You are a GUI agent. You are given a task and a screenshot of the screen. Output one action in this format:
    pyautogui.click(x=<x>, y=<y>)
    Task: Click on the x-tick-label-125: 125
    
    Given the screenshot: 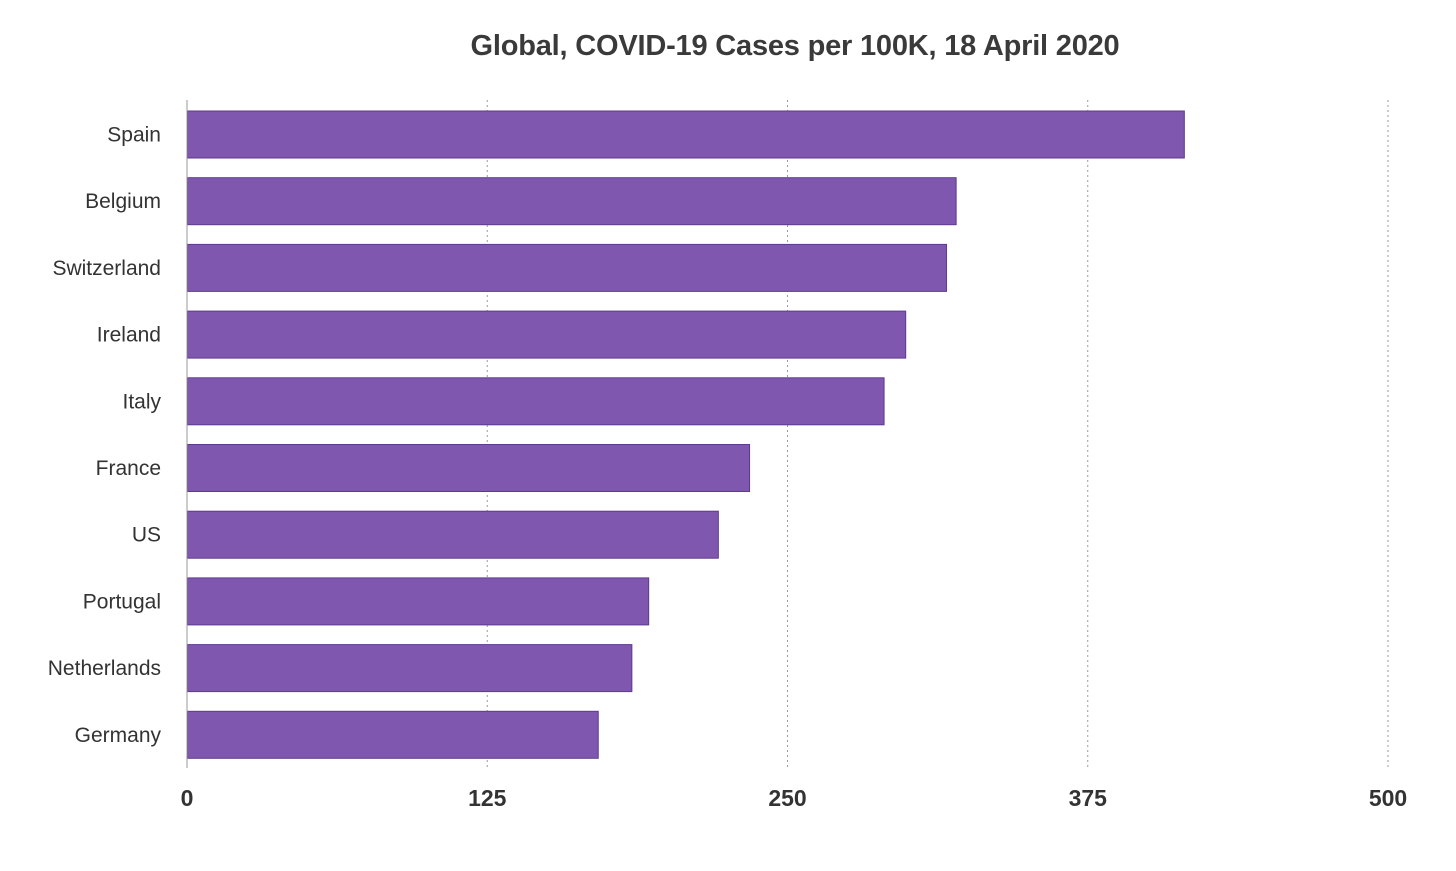 What is the action you would take?
    pyautogui.click(x=487, y=798)
    